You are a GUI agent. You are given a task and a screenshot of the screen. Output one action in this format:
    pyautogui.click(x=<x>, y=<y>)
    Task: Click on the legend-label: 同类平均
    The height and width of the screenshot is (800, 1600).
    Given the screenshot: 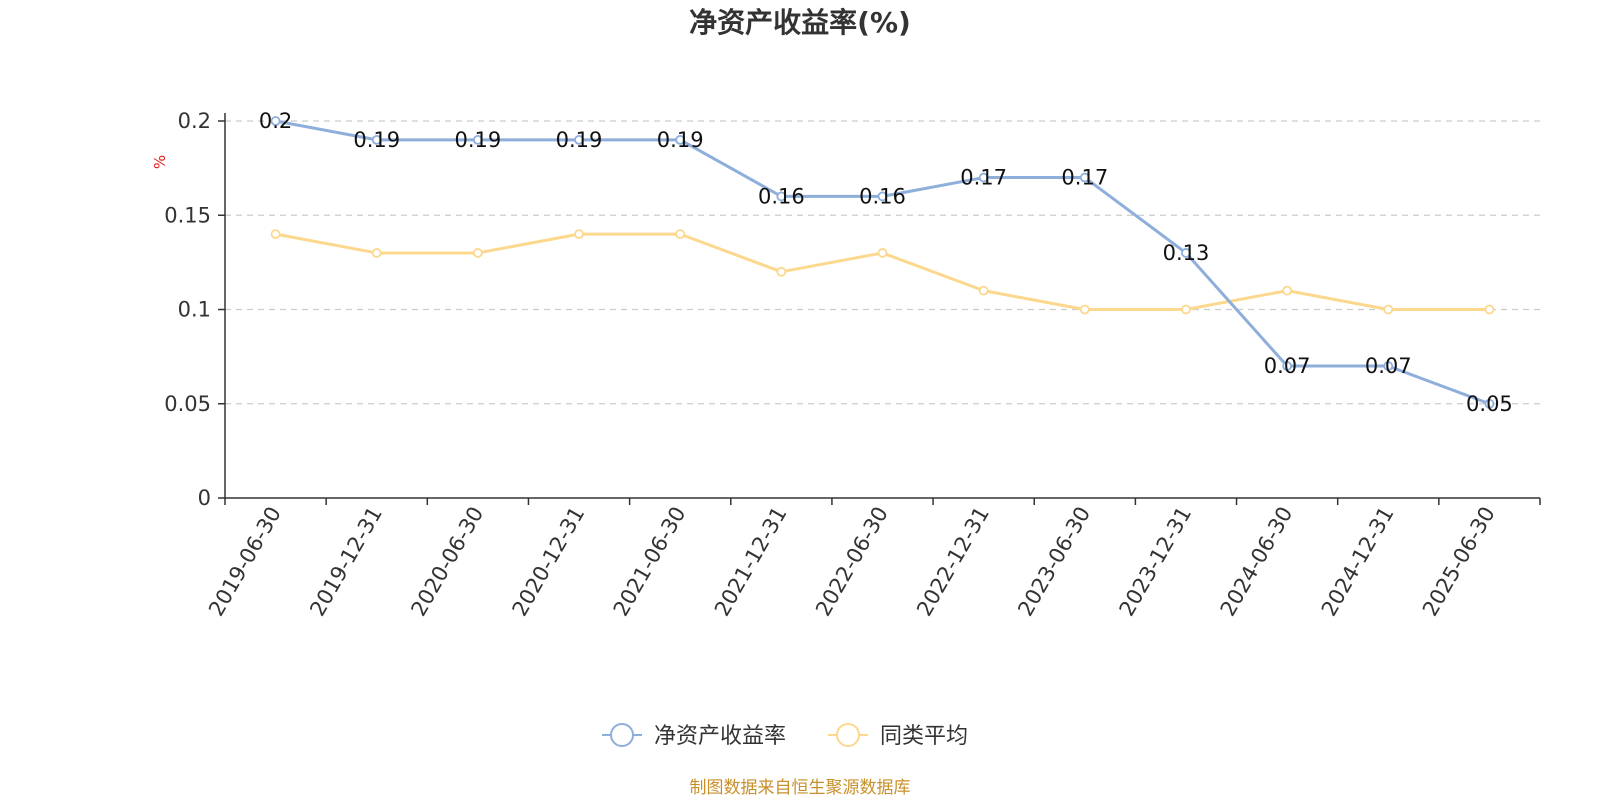 What is the action you would take?
    pyautogui.click(x=924, y=736)
    